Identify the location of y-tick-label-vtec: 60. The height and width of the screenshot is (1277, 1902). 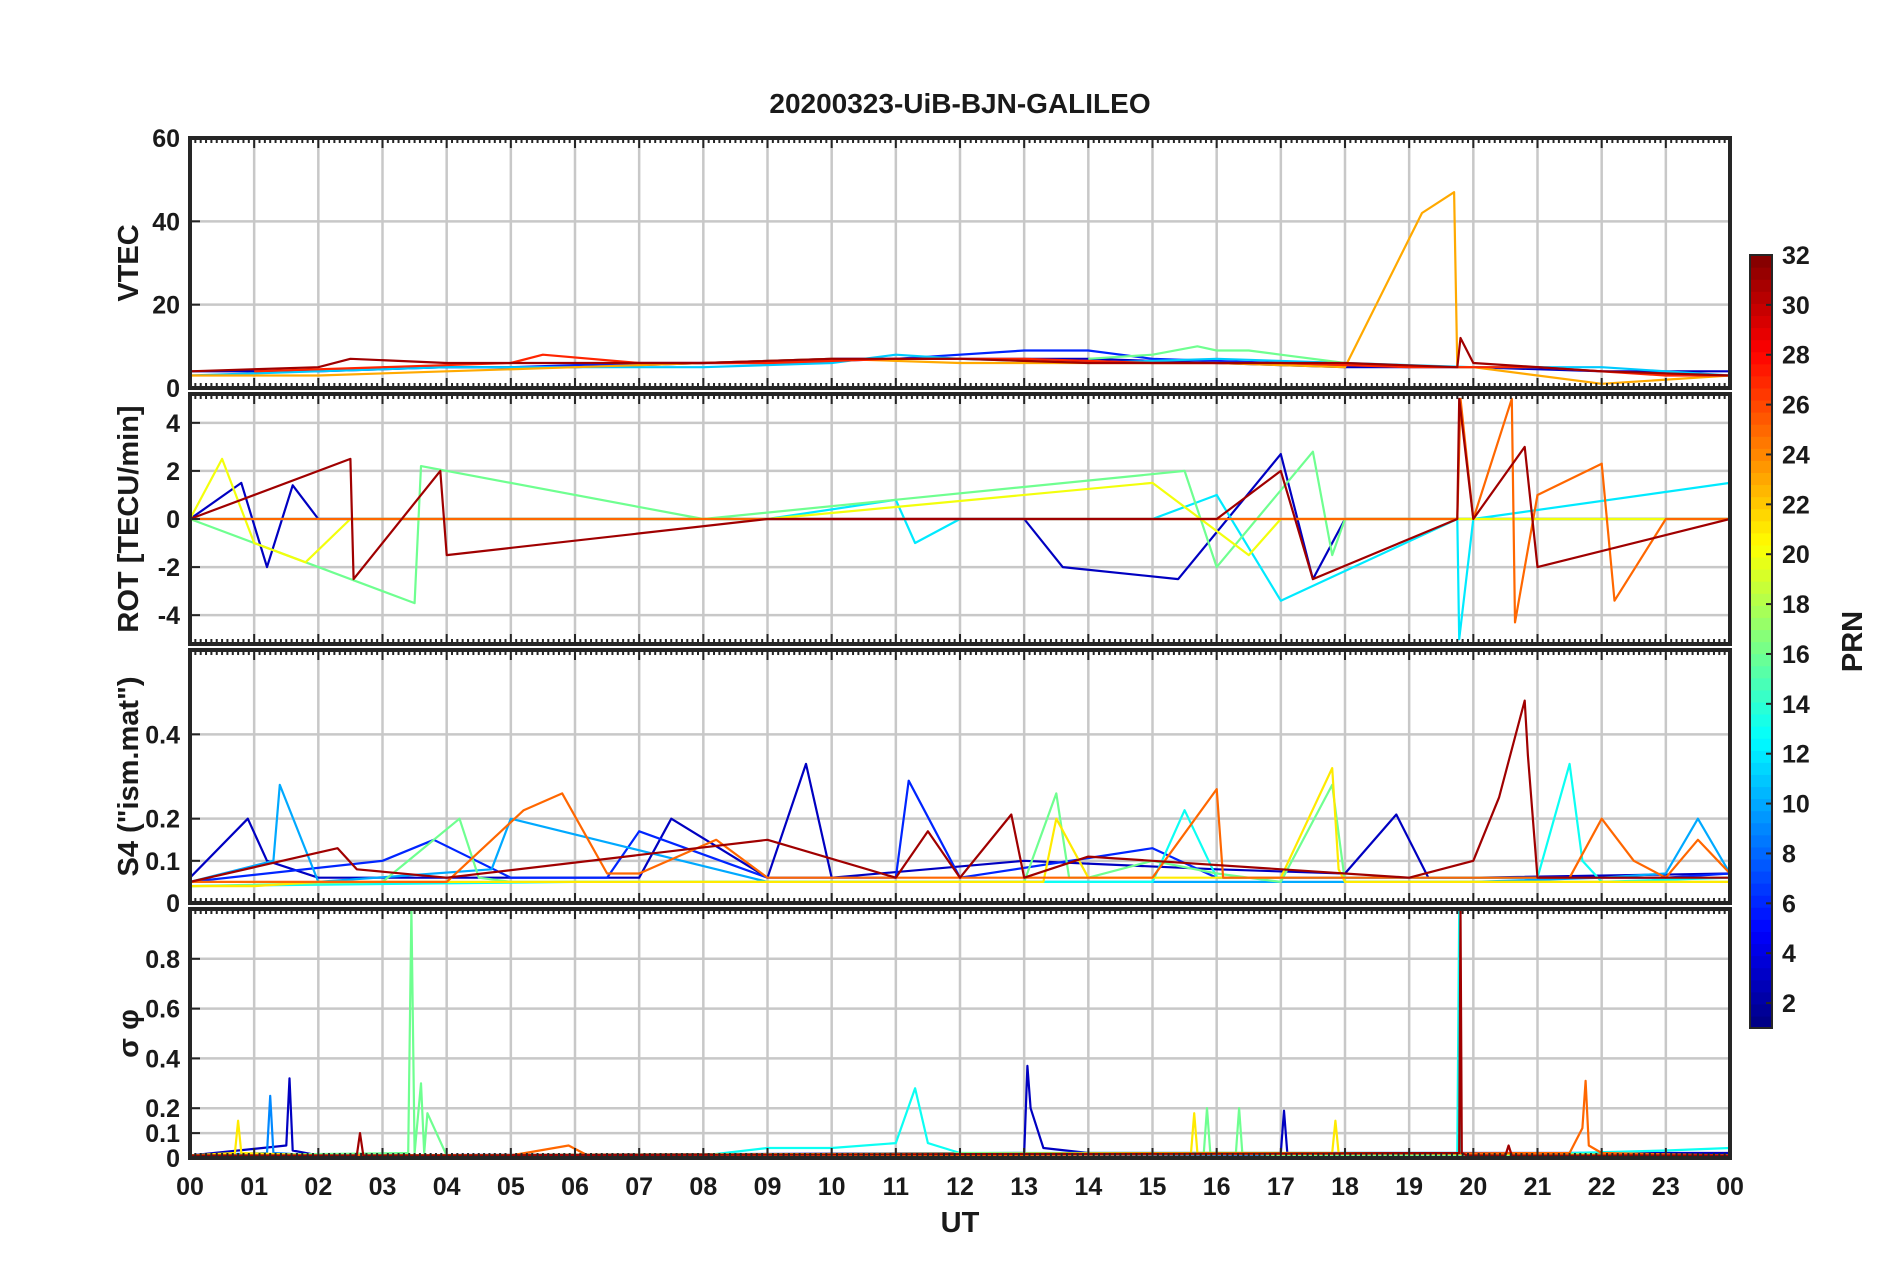
(166, 139).